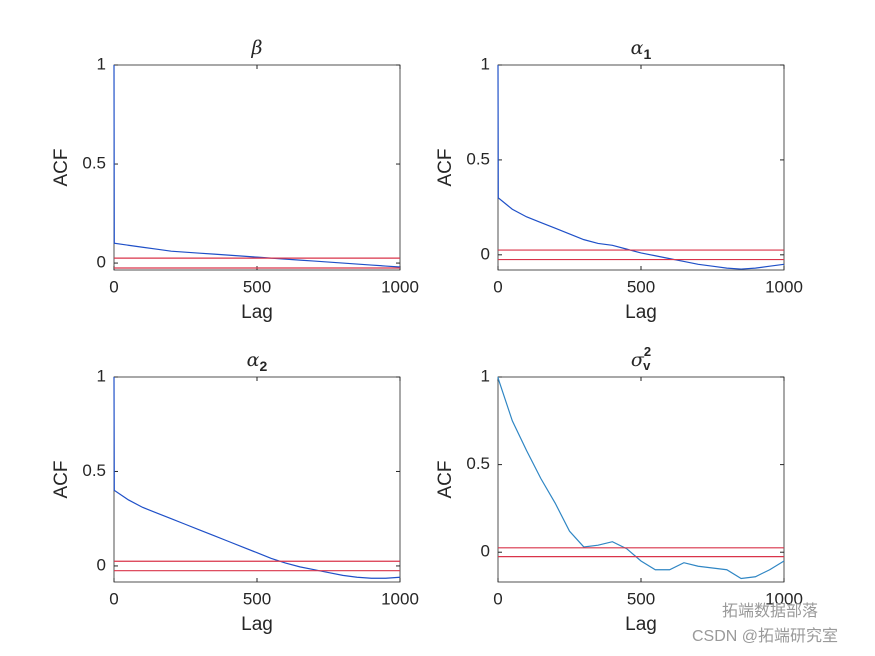 This screenshot has height=656, width=875. I want to click on chart-title: α1, so click(641, 49).